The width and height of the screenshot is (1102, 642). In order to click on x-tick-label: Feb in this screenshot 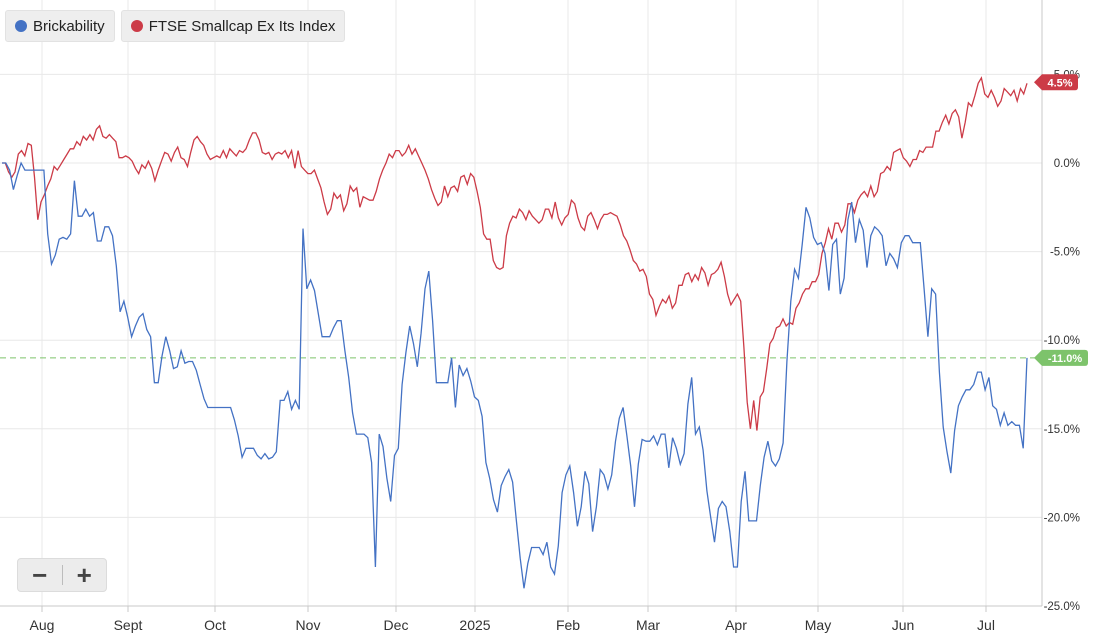, I will do `click(568, 625)`.